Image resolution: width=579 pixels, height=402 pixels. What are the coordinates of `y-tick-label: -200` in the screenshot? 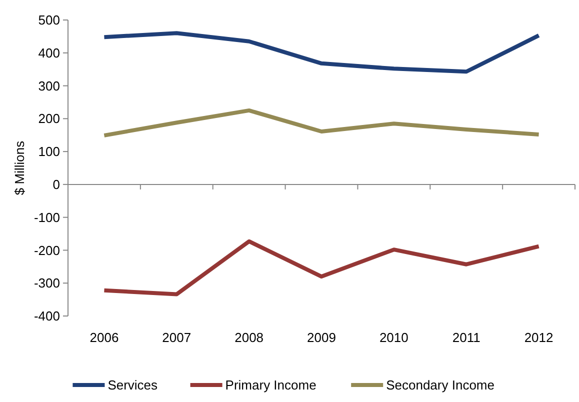 It's located at (47, 250).